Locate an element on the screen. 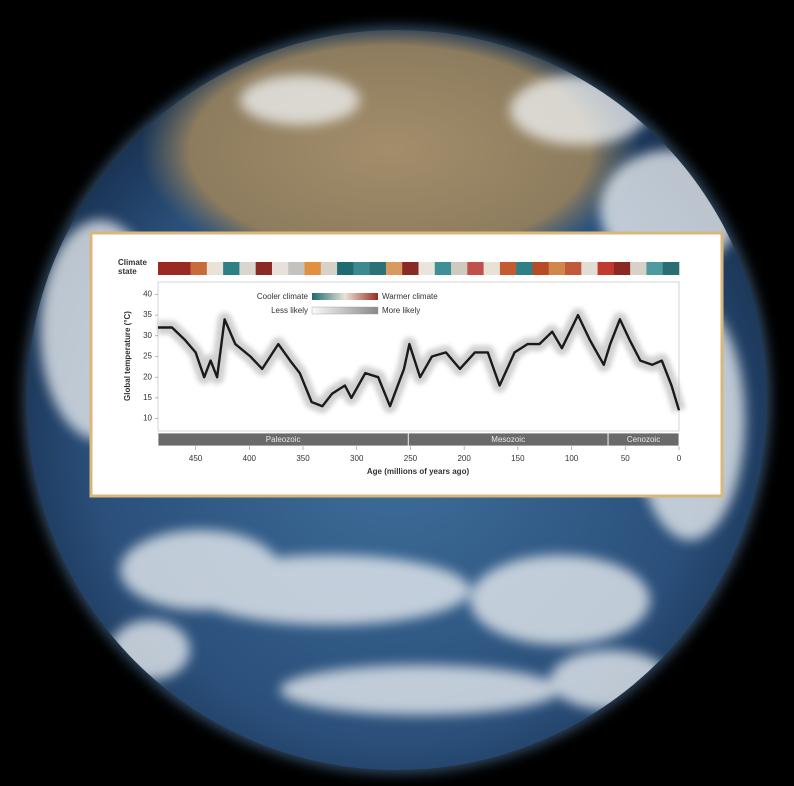  legend-temp-gradient is located at coordinates (345, 296).